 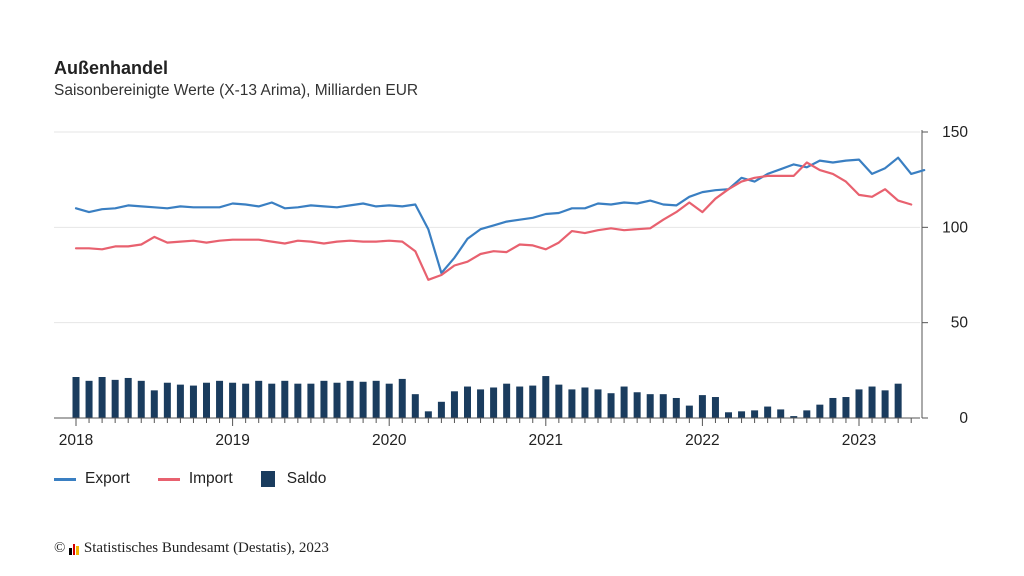 I want to click on legend-item-saldo: Saldo, so click(x=293, y=479).